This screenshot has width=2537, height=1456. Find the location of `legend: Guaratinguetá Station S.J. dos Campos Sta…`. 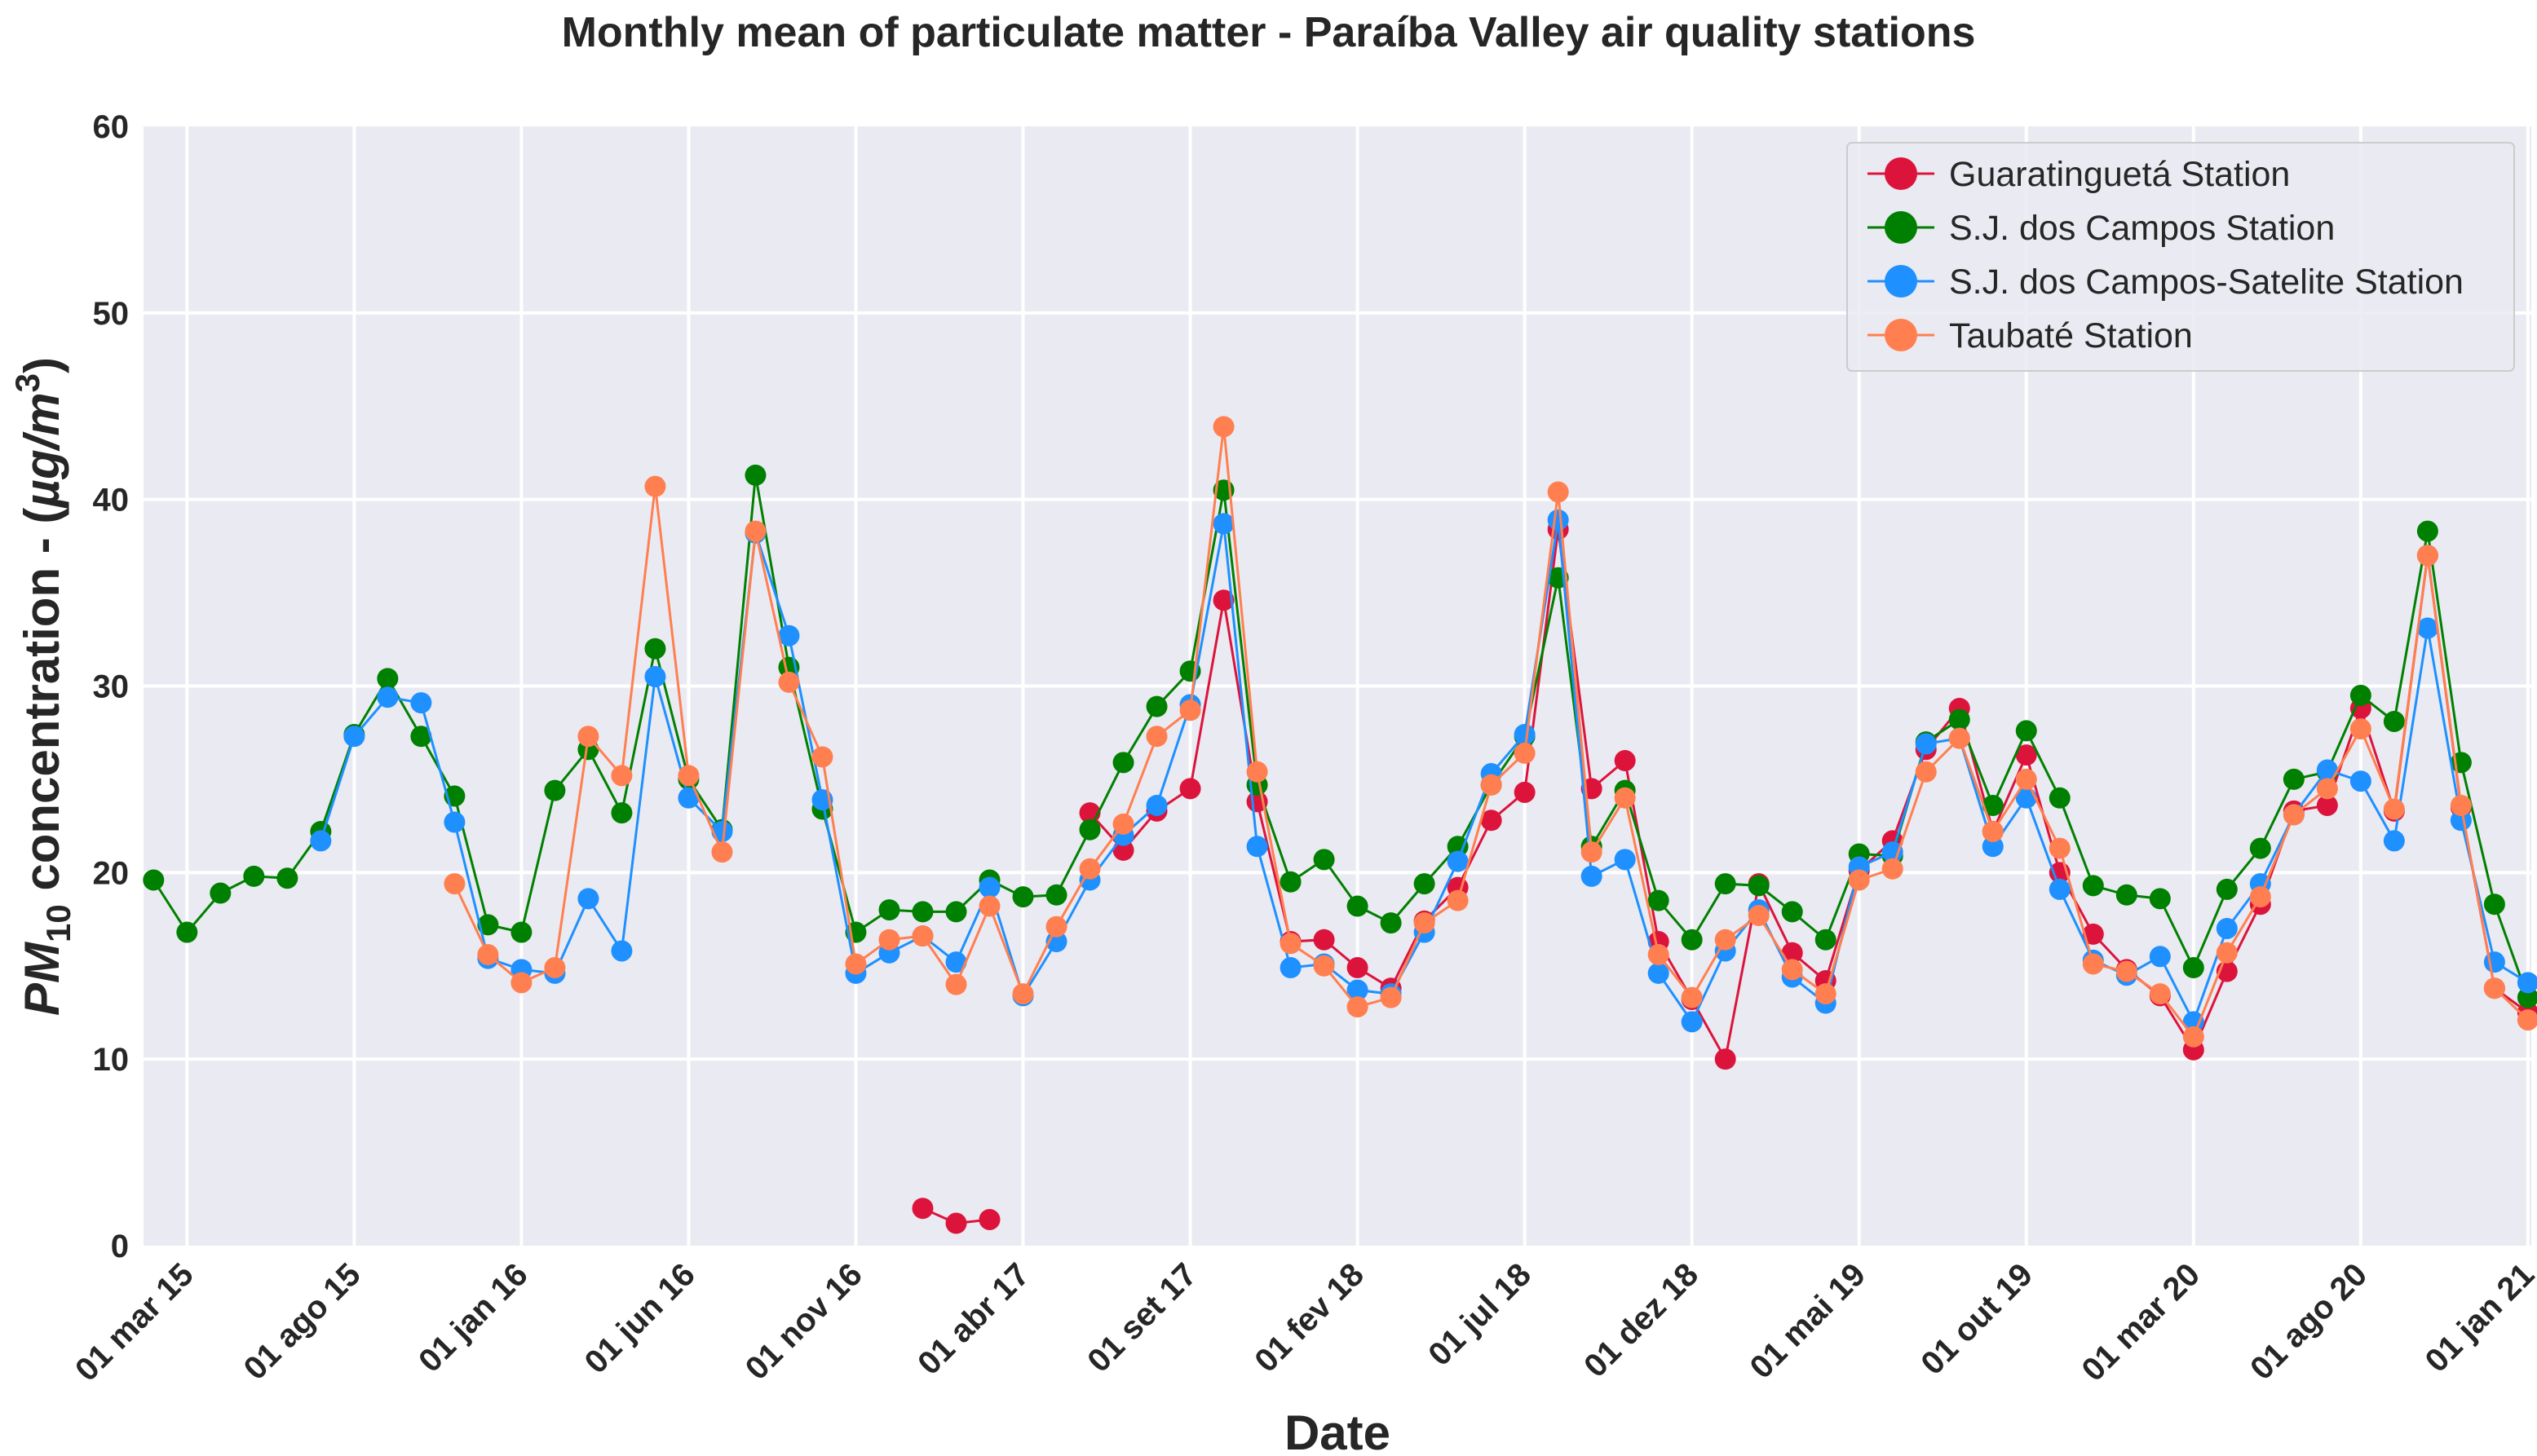

legend: Guaratinguetá Station S.J. dos Campos Sta… is located at coordinates (2181, 257).